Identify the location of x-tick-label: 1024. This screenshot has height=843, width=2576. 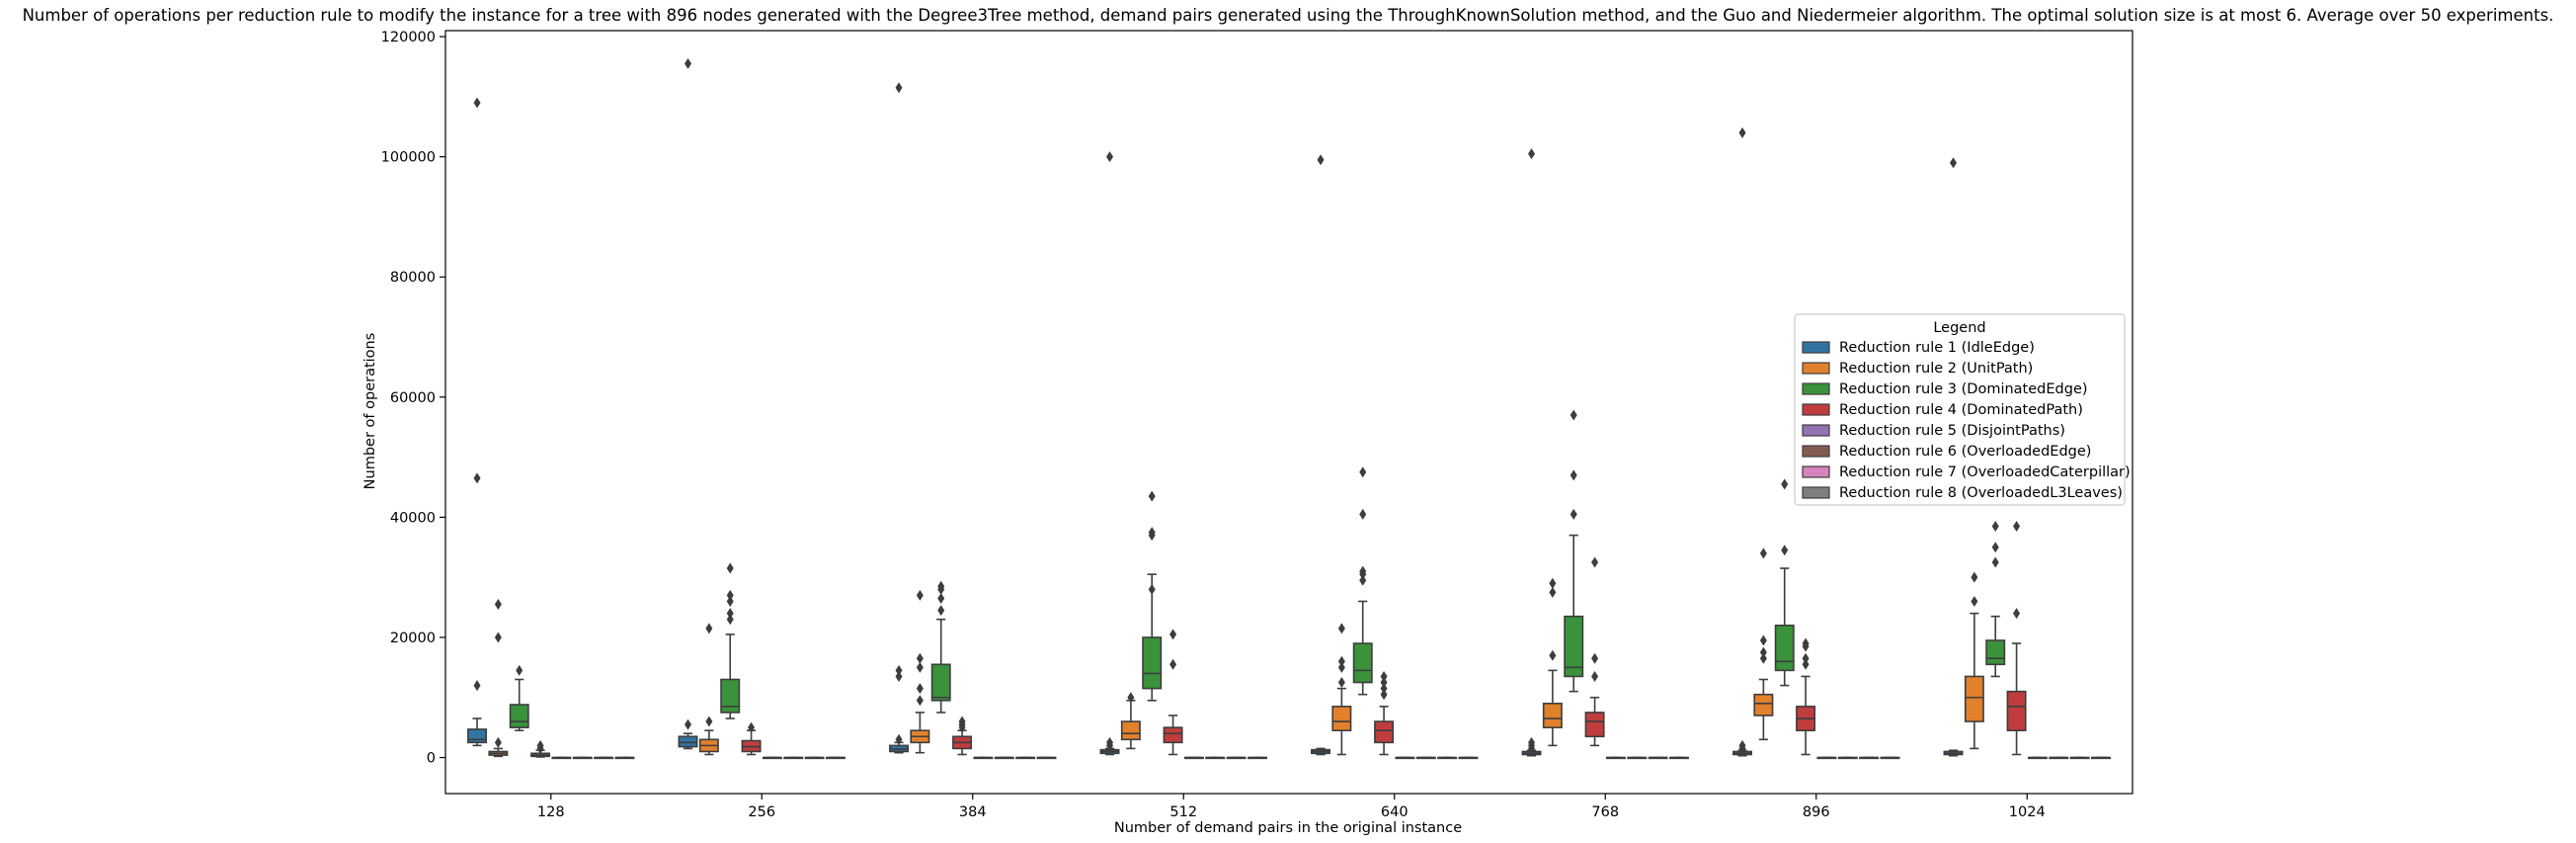
(2027, 812).